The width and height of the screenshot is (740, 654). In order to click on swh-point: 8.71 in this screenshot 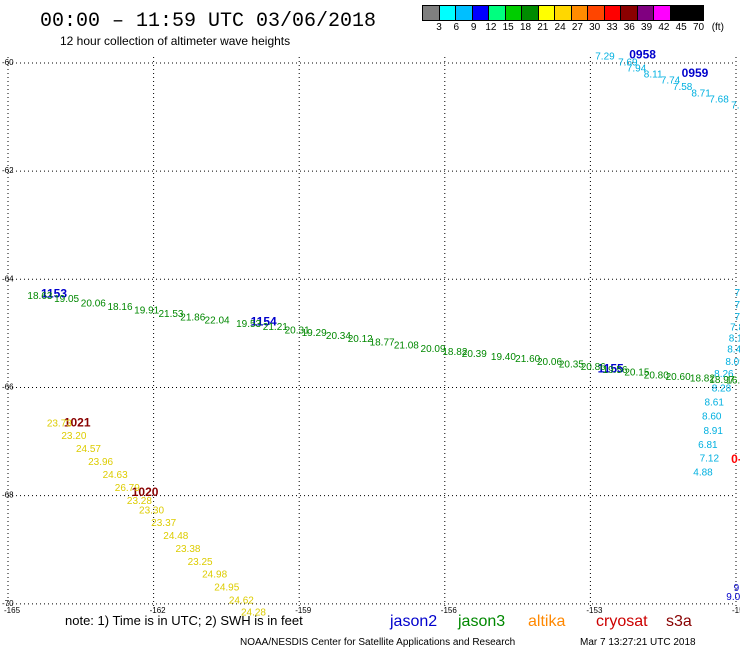, I will do `click(701, 93)`.